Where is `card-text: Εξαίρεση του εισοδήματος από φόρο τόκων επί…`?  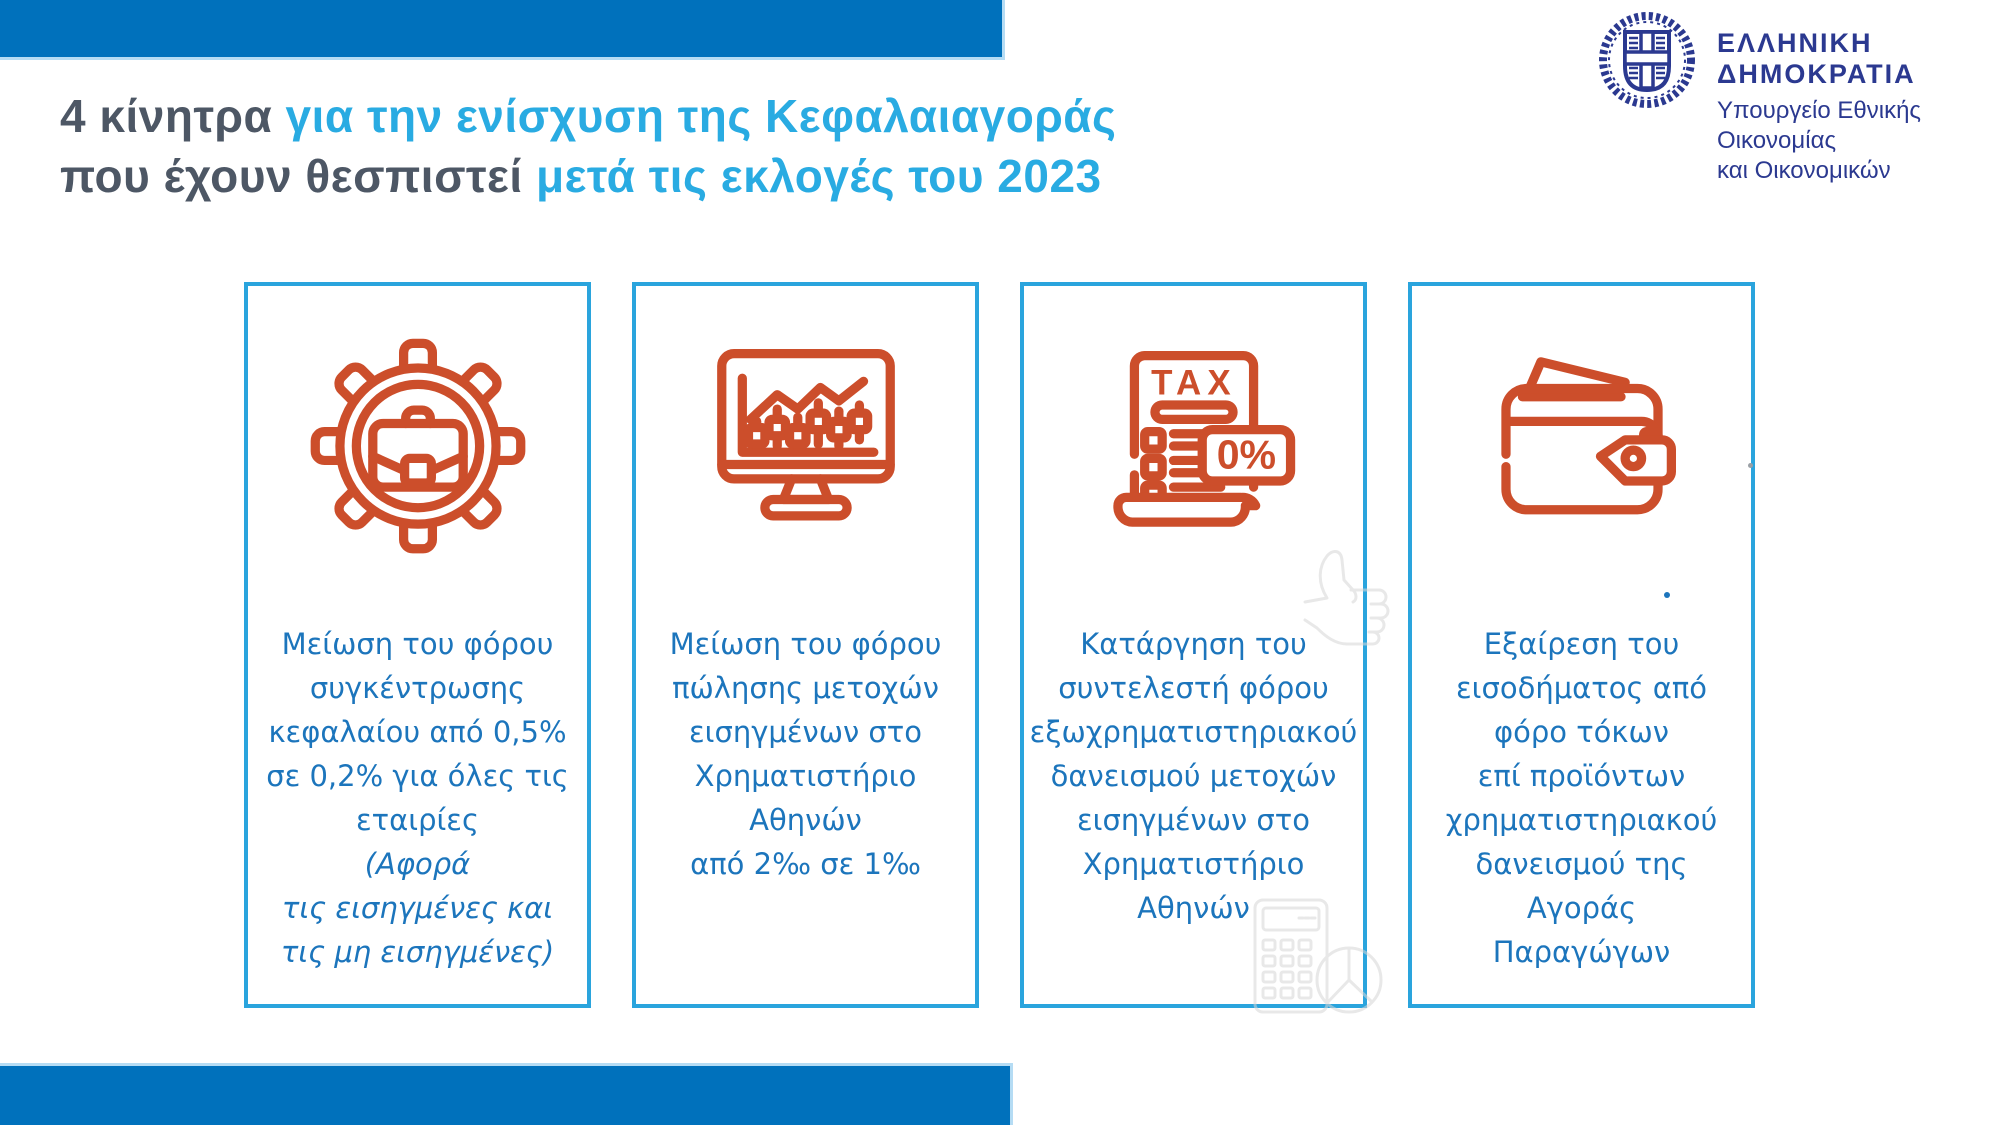 card-text: Εξαίρεση του εισοδήματος από φόρο τόκων επί… is located at coordinates (1581, 798).